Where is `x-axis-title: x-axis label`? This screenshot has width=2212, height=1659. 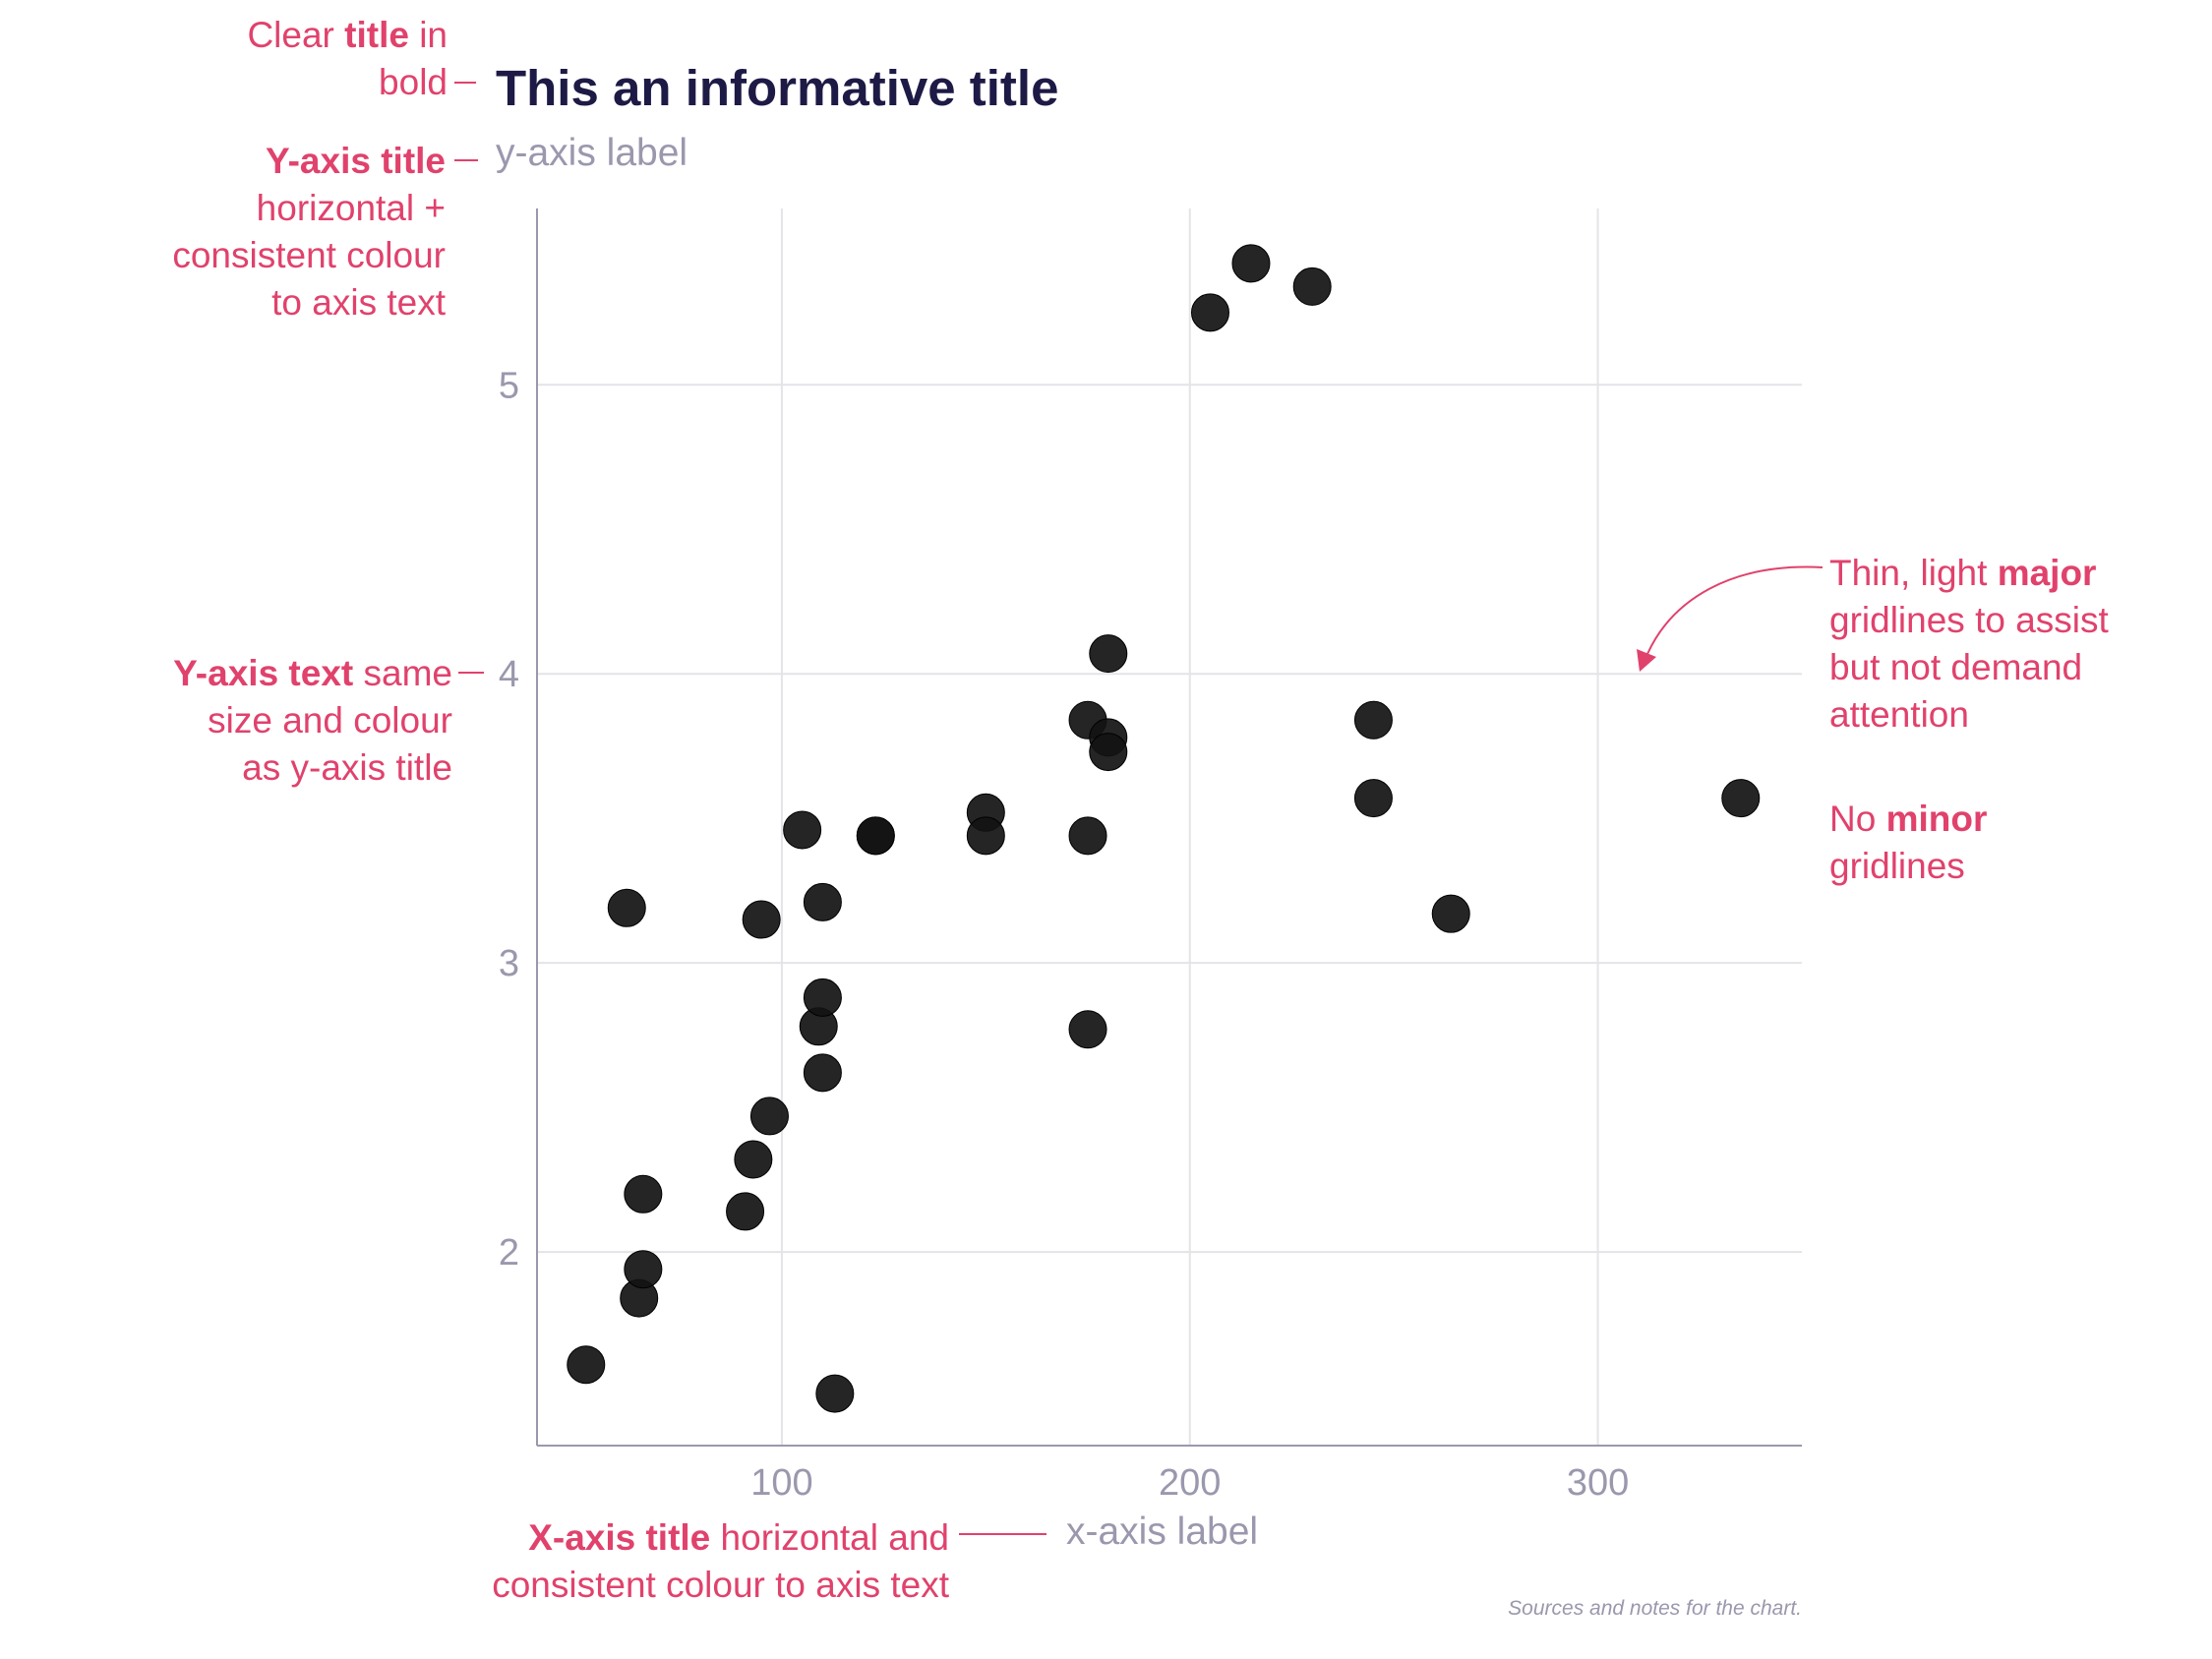 x-axis-title: x-axis label is located at coordinates (1162, 1532).